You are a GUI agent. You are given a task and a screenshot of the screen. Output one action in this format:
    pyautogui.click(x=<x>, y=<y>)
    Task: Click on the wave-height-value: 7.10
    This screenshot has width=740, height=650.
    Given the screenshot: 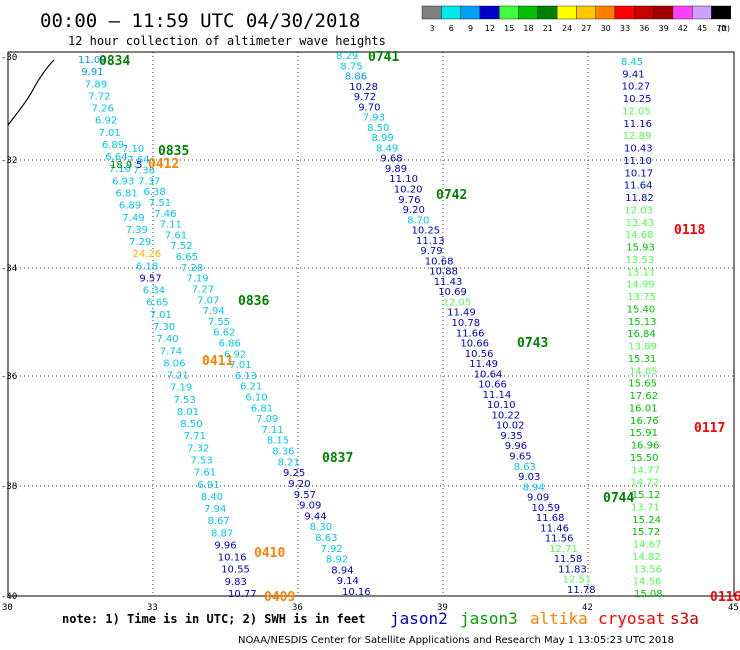 What is the action you would take?
    pyautogui.click(x=133, y=149)
    